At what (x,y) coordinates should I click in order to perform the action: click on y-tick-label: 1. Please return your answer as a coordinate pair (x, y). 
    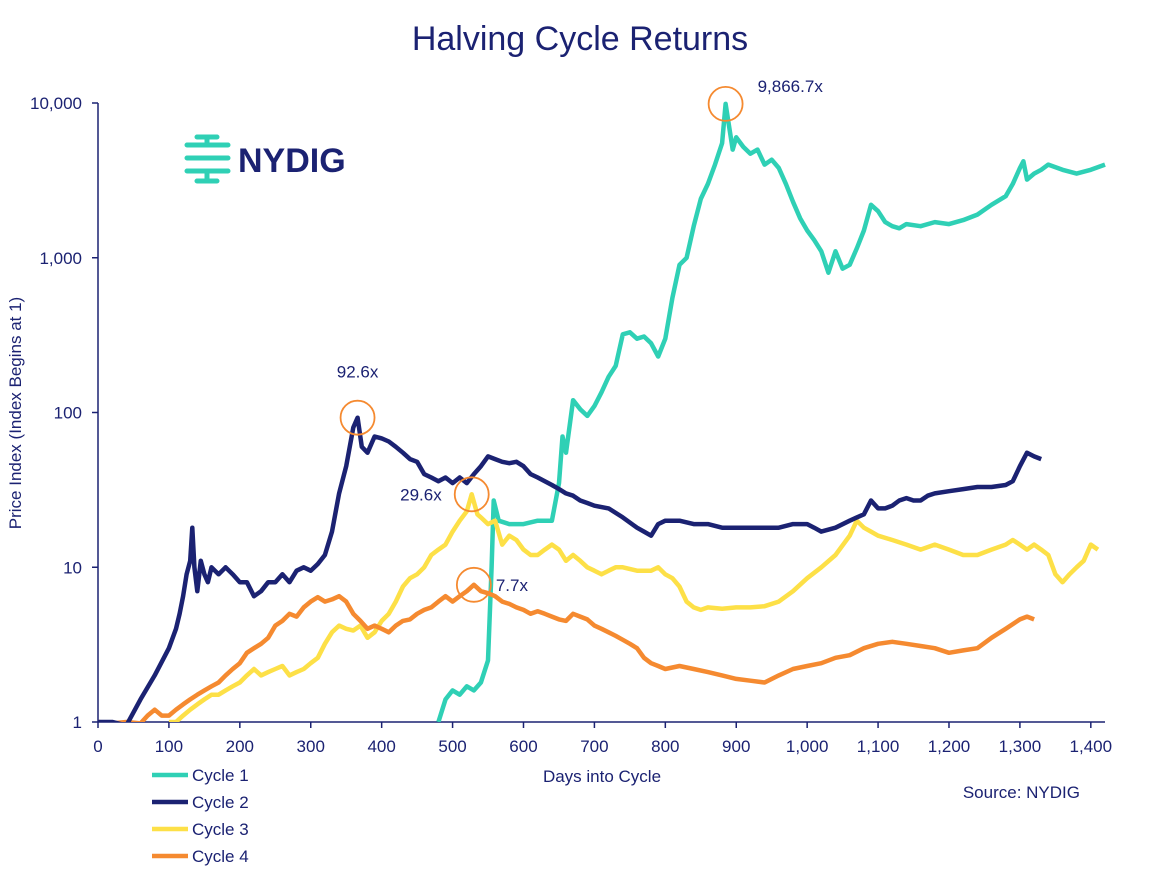
    Looking at the image, I should click on (77, 722).